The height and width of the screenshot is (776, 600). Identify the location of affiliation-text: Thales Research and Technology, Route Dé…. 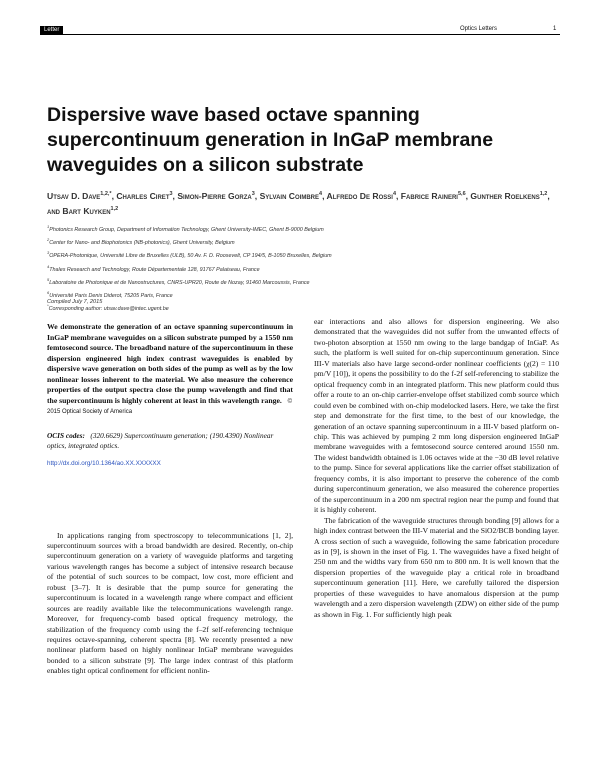
(154, 269).